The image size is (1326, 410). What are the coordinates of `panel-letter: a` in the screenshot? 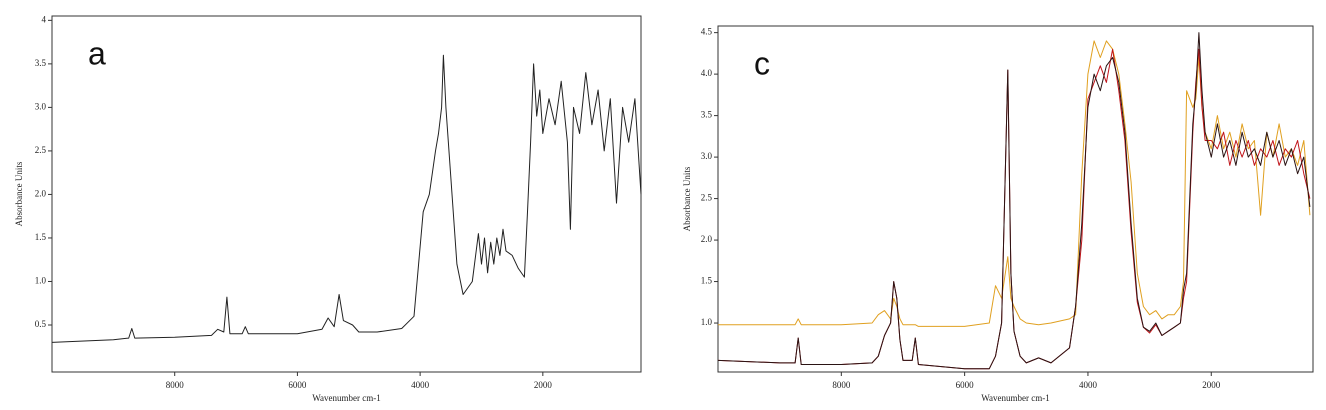 It's located at (97, 53).